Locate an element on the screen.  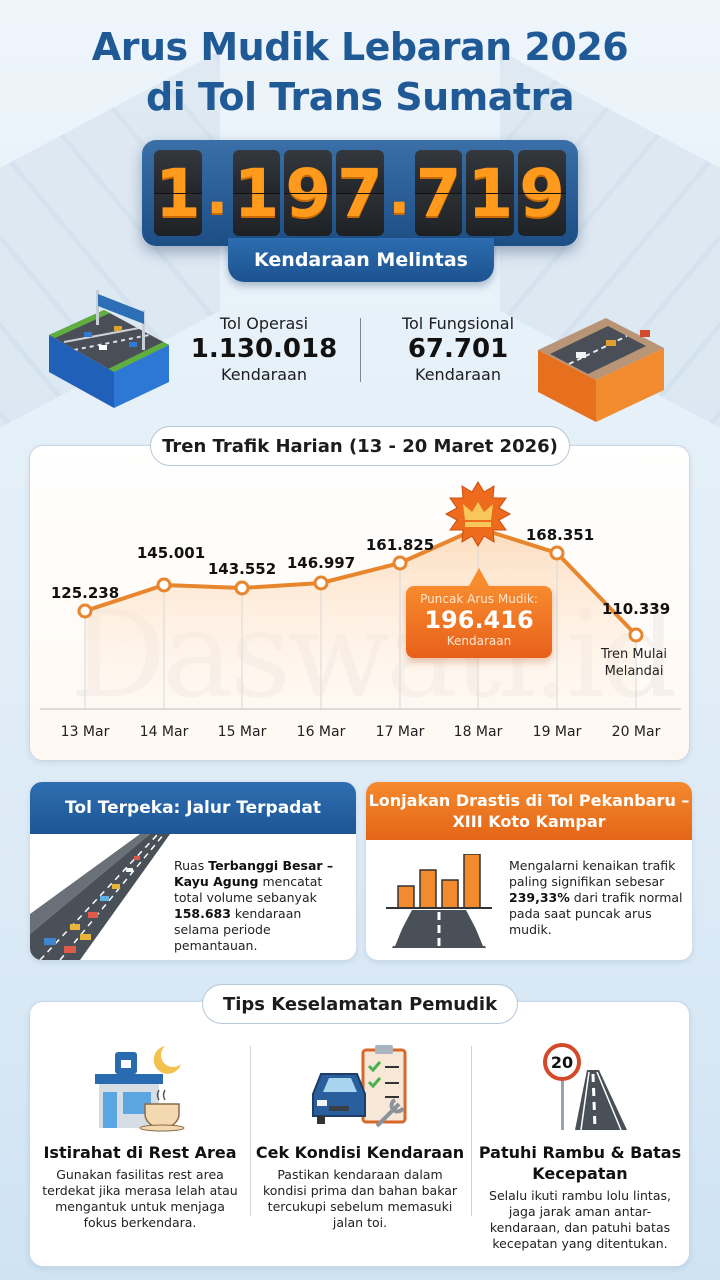
x-label: 17 Mar is located at coordinates (400, 732).